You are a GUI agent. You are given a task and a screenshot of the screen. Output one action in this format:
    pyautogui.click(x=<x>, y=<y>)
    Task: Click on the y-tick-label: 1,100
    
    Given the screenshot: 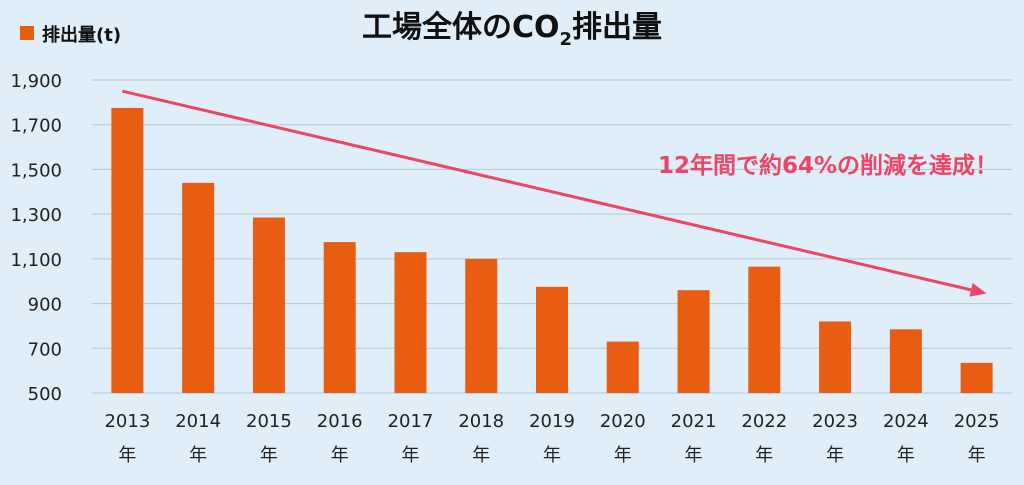 What is the action you would take?
    pyautogui.click(x=36, y=260)
    